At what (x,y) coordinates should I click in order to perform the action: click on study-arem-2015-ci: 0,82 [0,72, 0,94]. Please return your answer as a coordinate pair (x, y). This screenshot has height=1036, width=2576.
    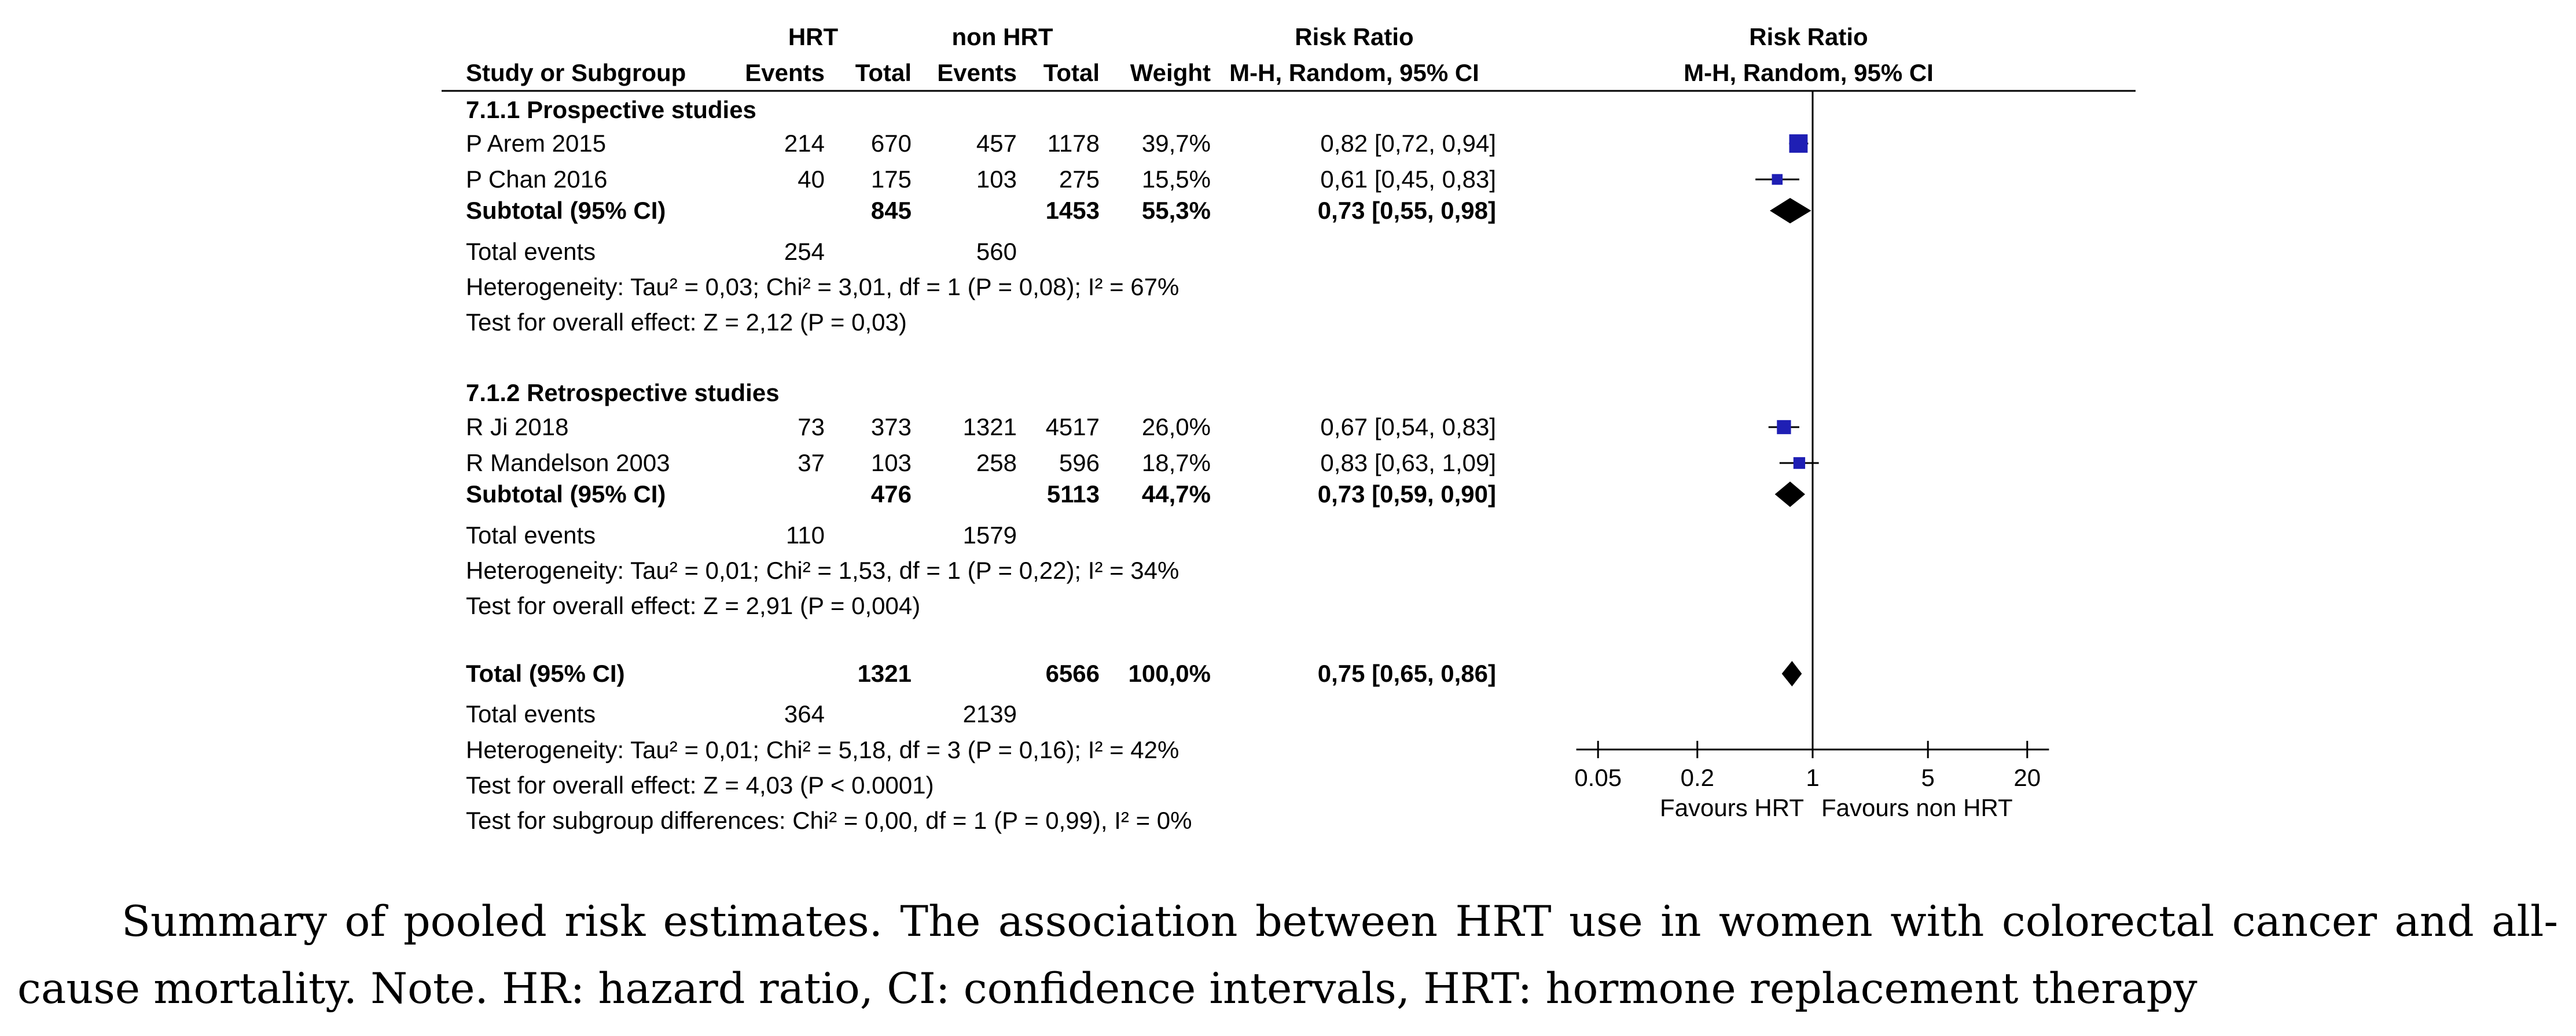
    Looking at the image, I should click on (1408, 143).